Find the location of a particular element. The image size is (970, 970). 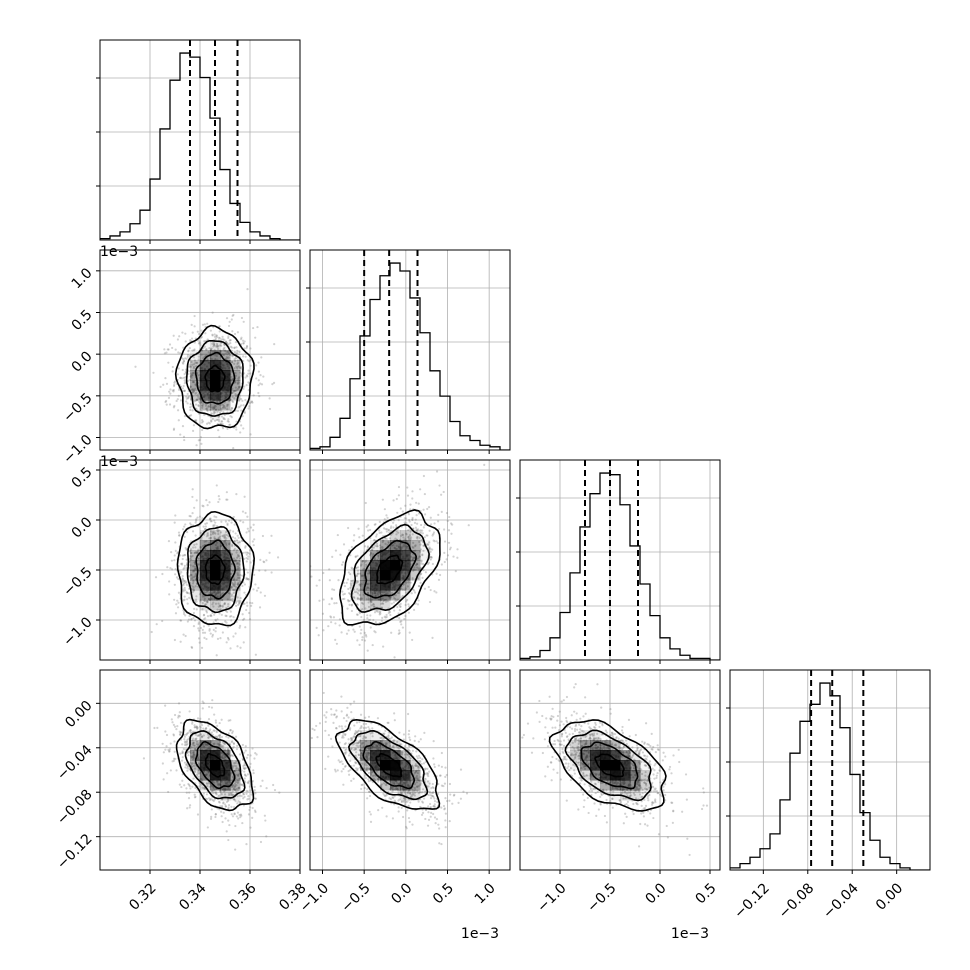

xtick-label-3-0: −0.12 is located at coordinates (752, 901).